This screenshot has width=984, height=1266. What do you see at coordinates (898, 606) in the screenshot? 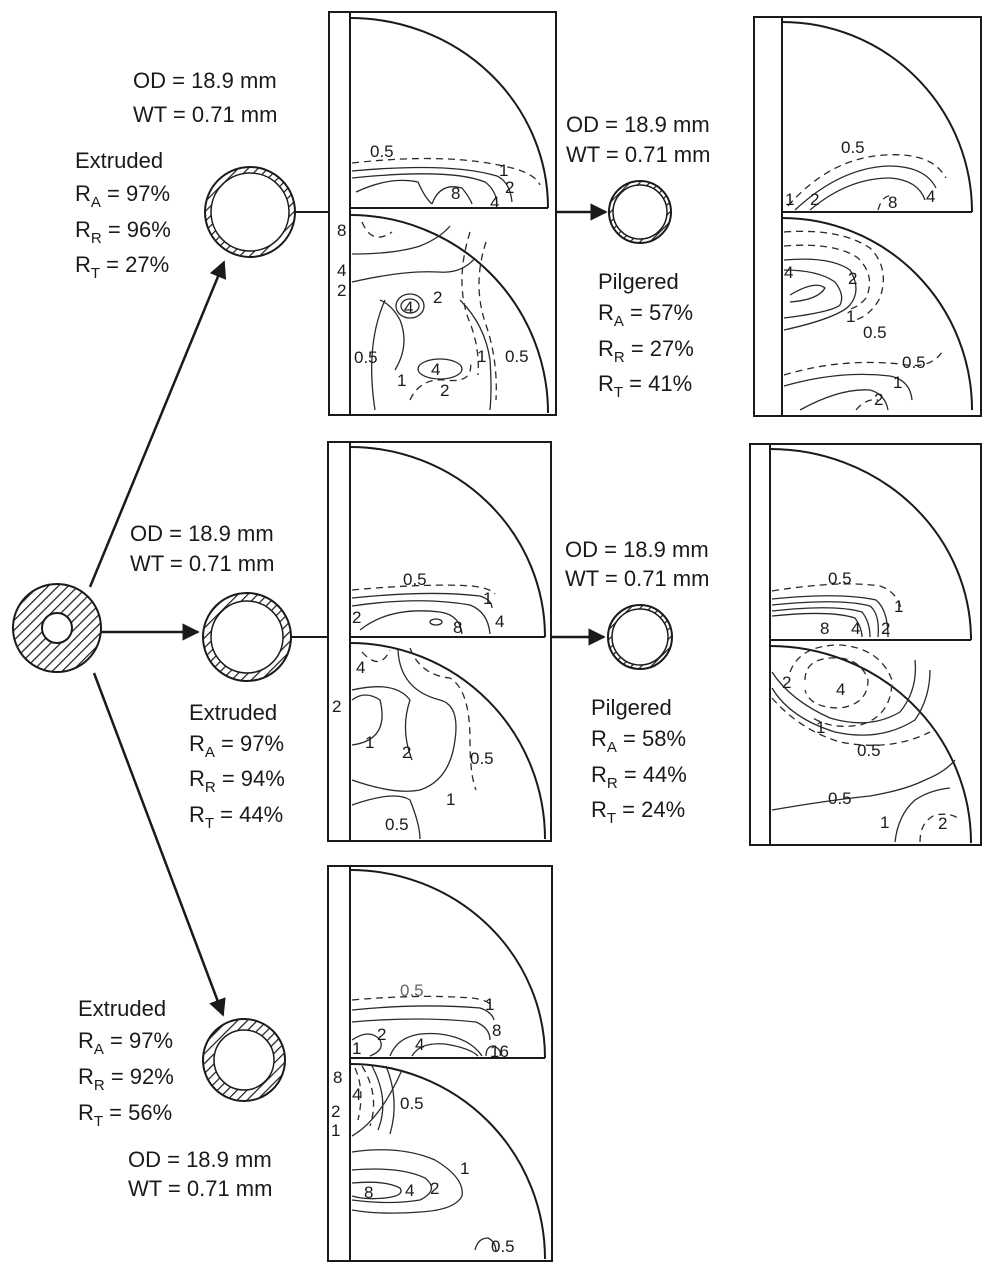
I see `pf4-top-label: 1` at bounding box center [898, 606].